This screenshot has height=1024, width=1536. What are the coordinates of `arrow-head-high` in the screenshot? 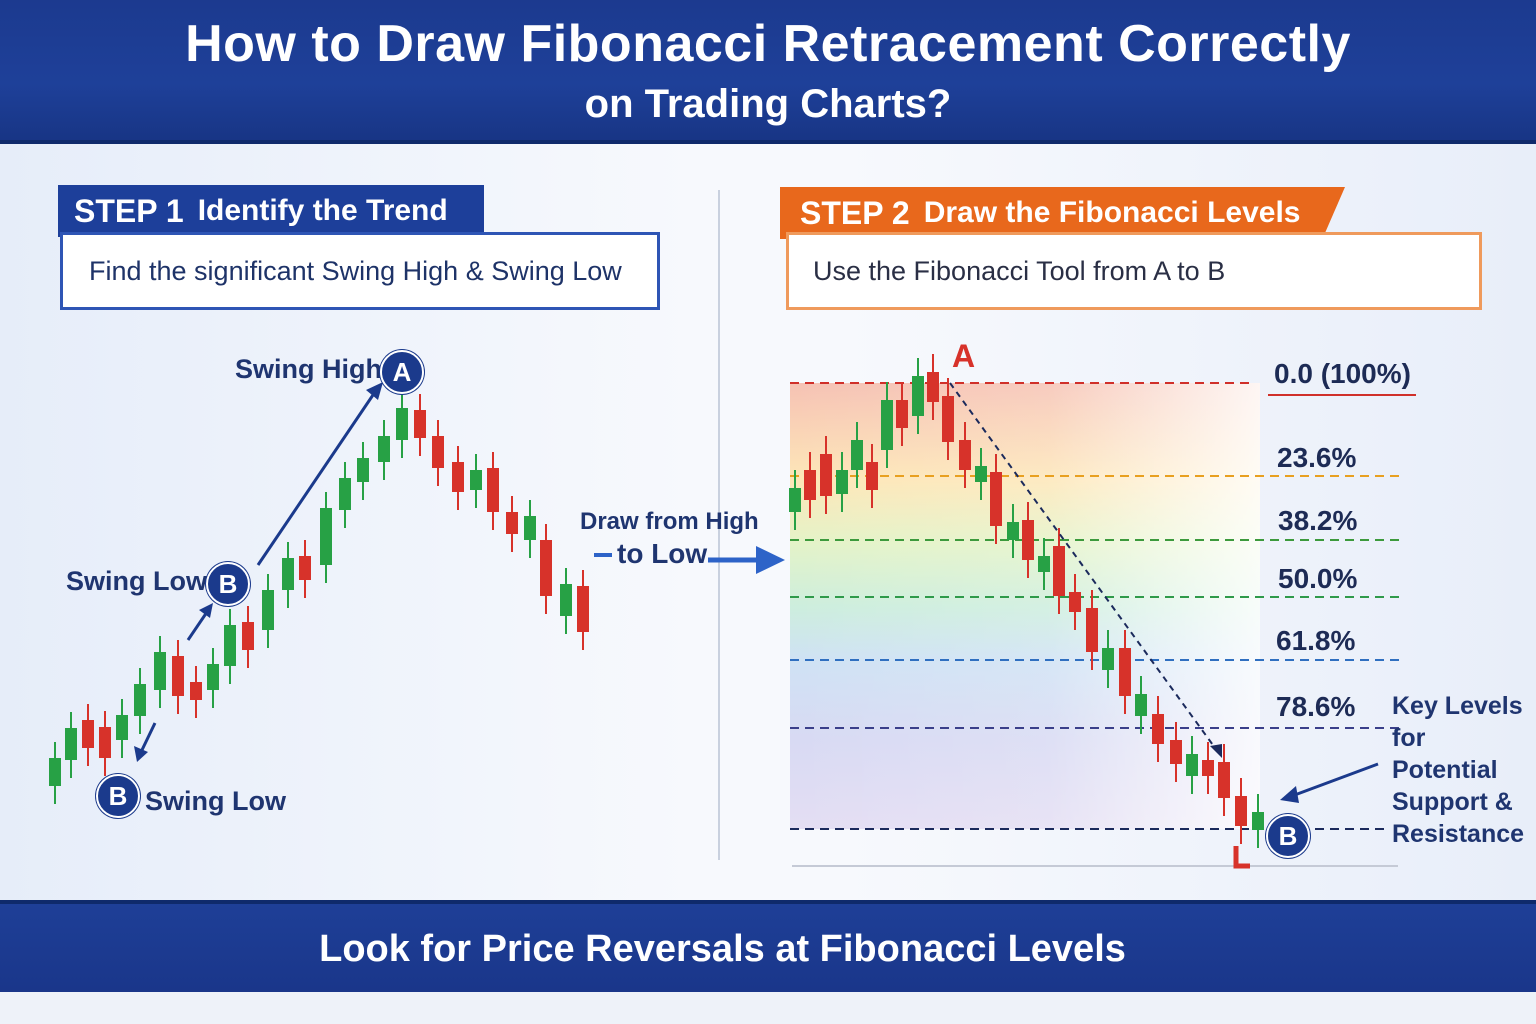 It's located at (374, 391).